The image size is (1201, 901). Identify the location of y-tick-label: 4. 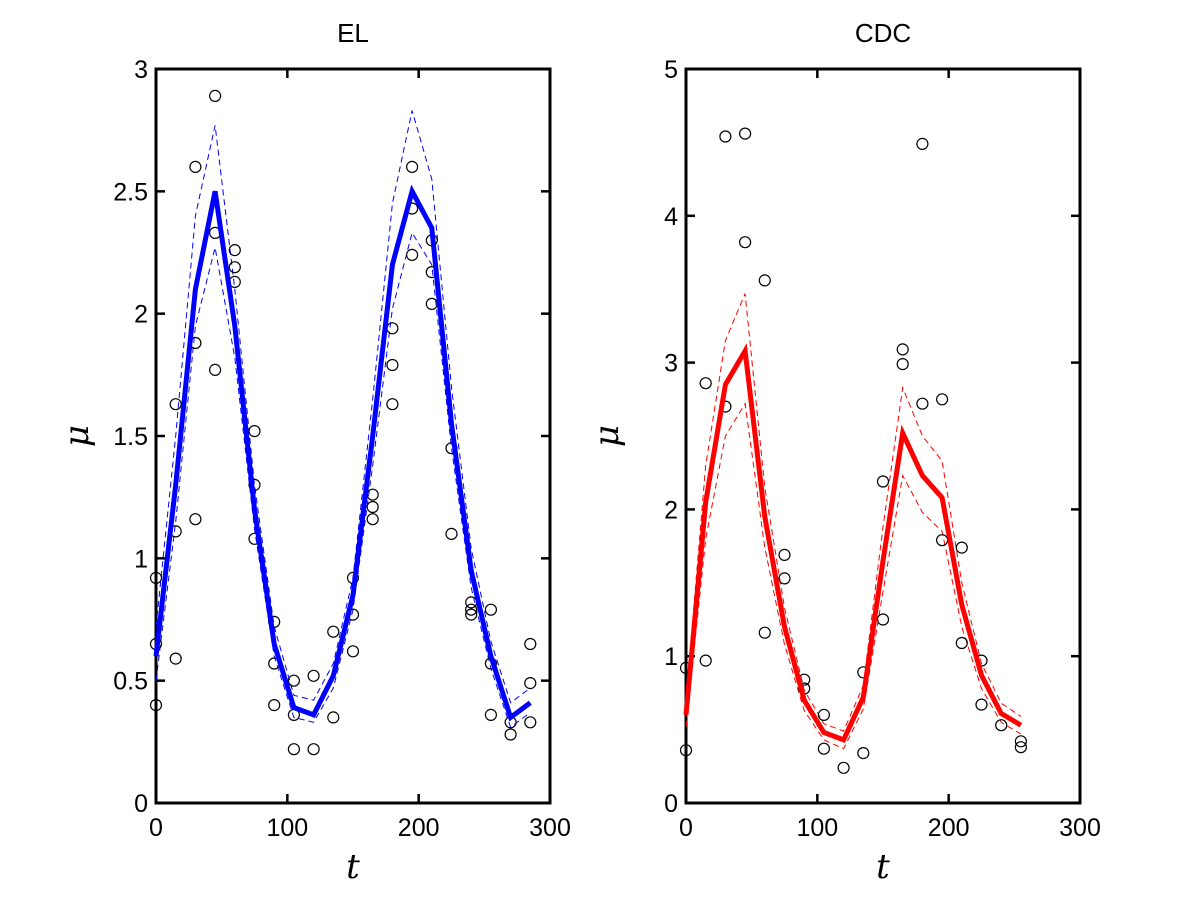
(671, 217).